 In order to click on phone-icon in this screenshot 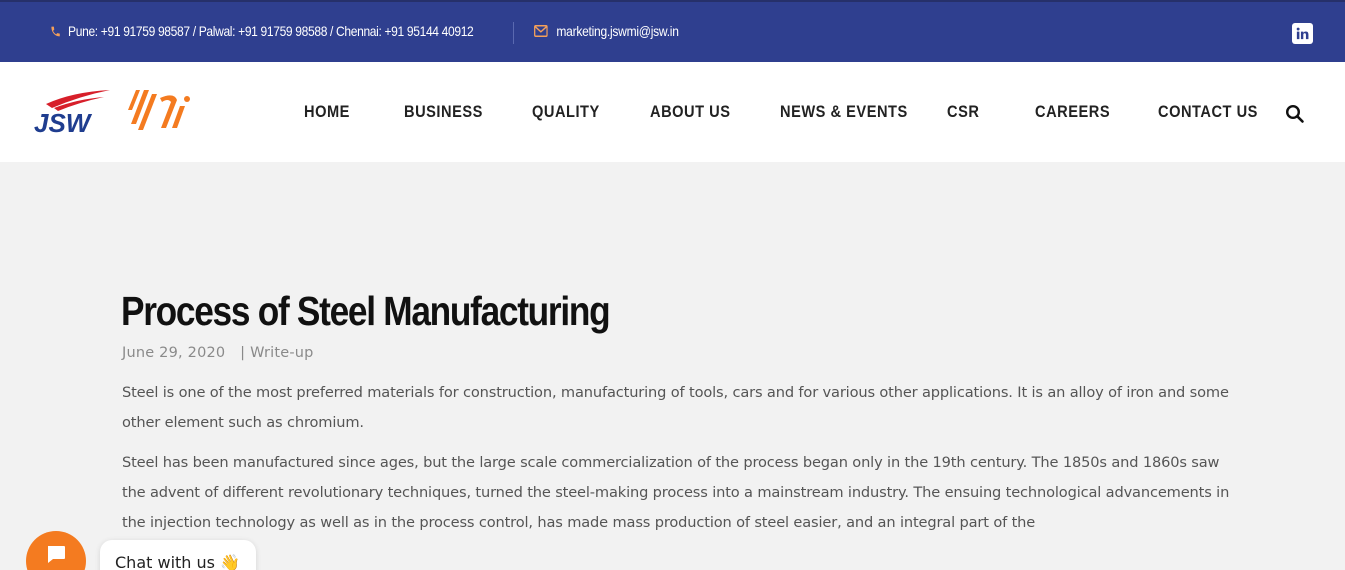, I will do `click(55, 31)`.